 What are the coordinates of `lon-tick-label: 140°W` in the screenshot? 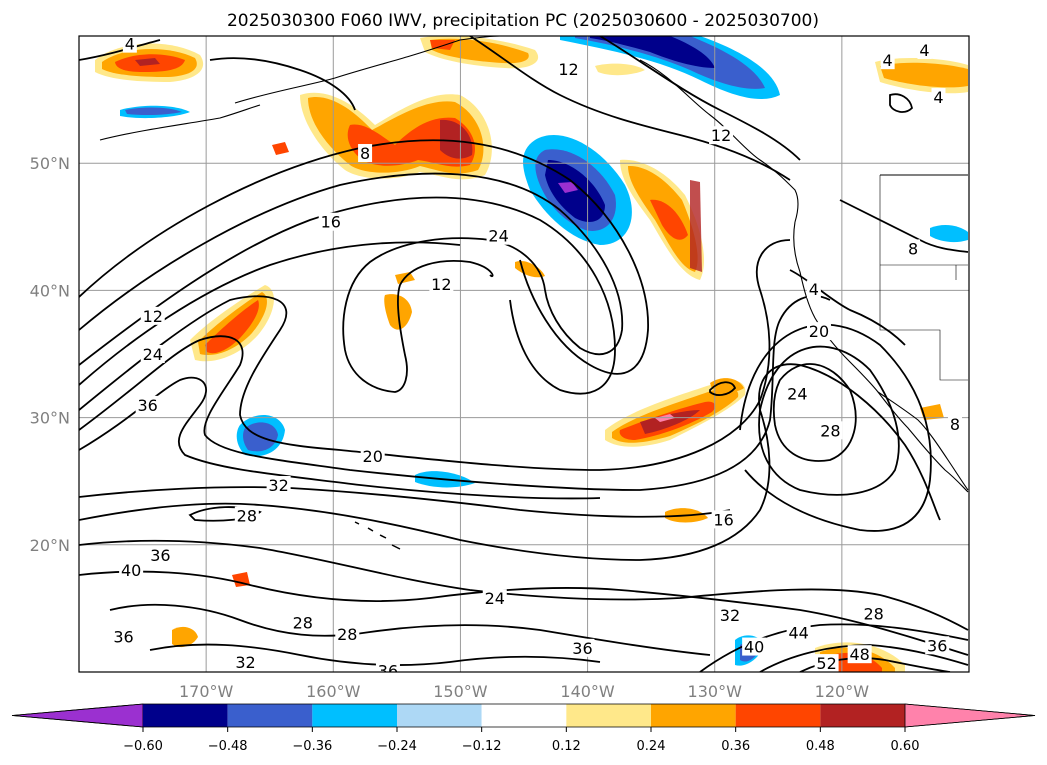 It's located at (587, 691).